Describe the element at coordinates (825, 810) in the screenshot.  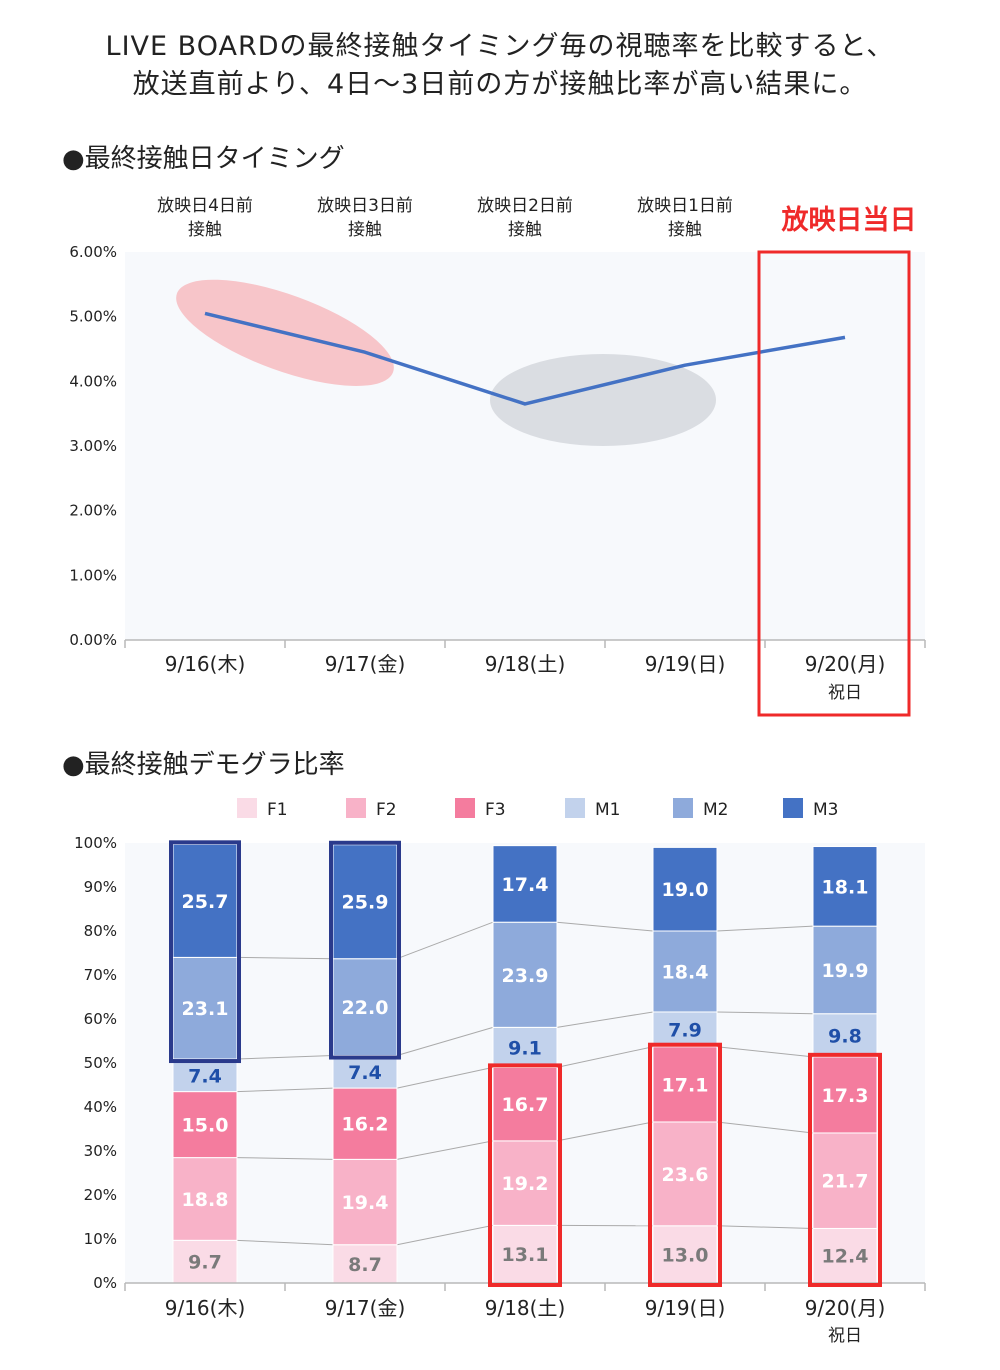
I see `legend-label: M3` at that location.